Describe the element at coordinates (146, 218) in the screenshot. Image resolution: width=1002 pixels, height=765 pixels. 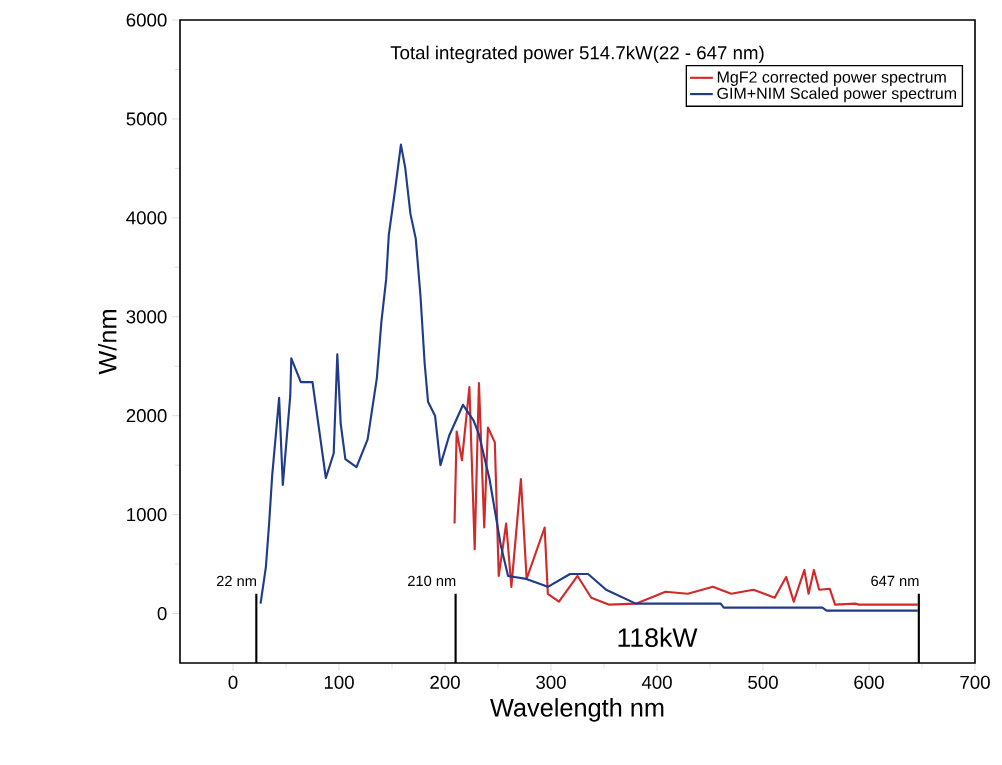
I see `y-tick-label: 4000` at that location.